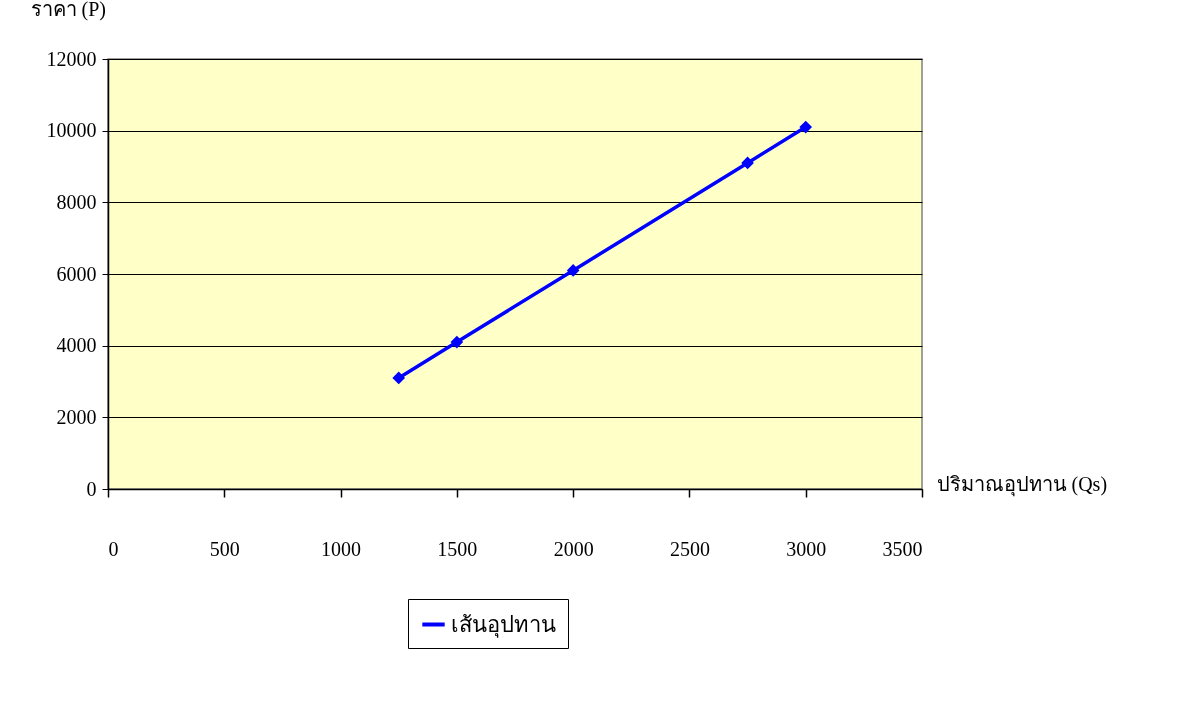 This screenshot has height=704, width=1192. Describe the element at coordinates (71, 130) in the screenshot. I see `y-tick-label: 10000` at that location.